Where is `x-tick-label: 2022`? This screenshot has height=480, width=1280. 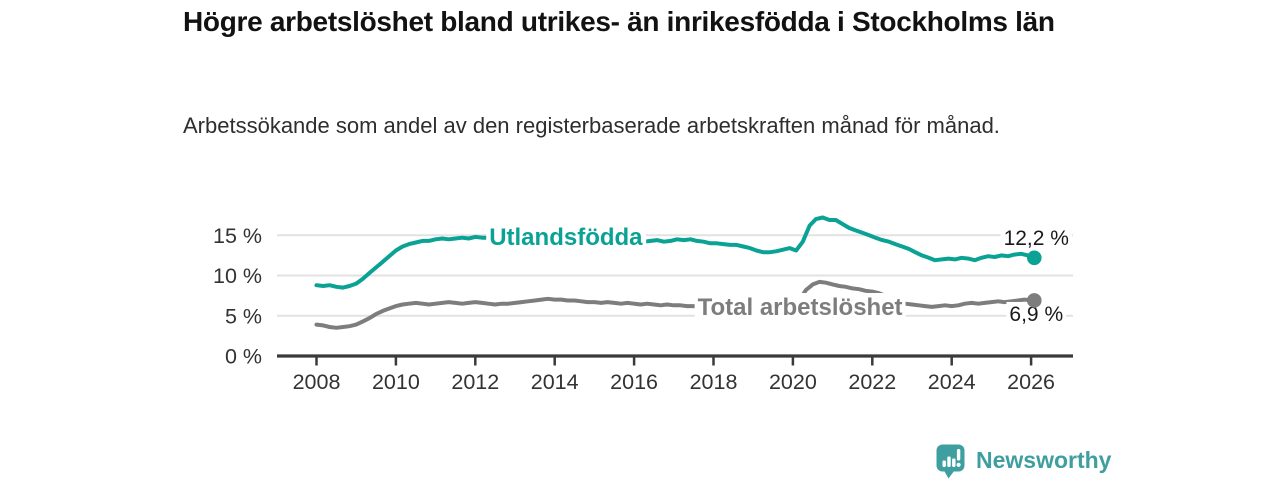
x-tick-label: 2022 is located at coordinates (872, 382).